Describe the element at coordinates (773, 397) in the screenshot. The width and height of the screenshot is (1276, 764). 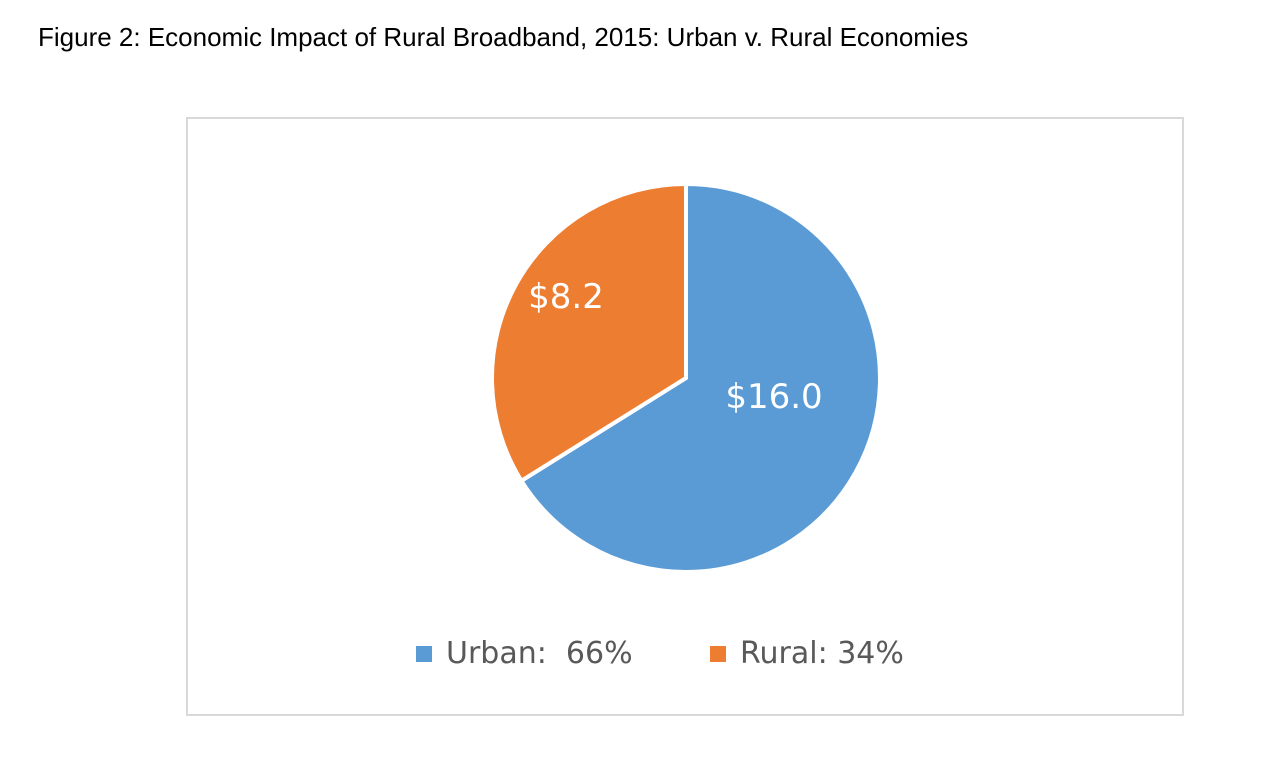
I see `data-label-urban: $16.0` at that location.